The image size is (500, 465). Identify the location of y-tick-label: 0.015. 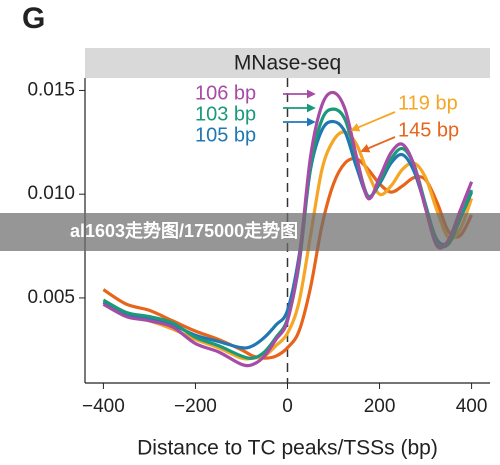
(51, 89).